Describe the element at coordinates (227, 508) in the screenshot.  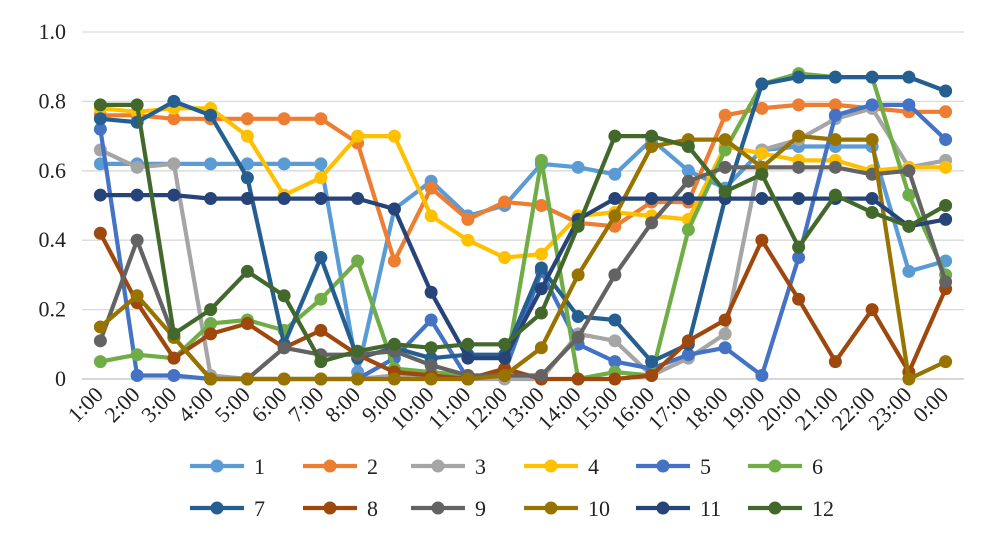
I see `legend-item: 7` at that location.